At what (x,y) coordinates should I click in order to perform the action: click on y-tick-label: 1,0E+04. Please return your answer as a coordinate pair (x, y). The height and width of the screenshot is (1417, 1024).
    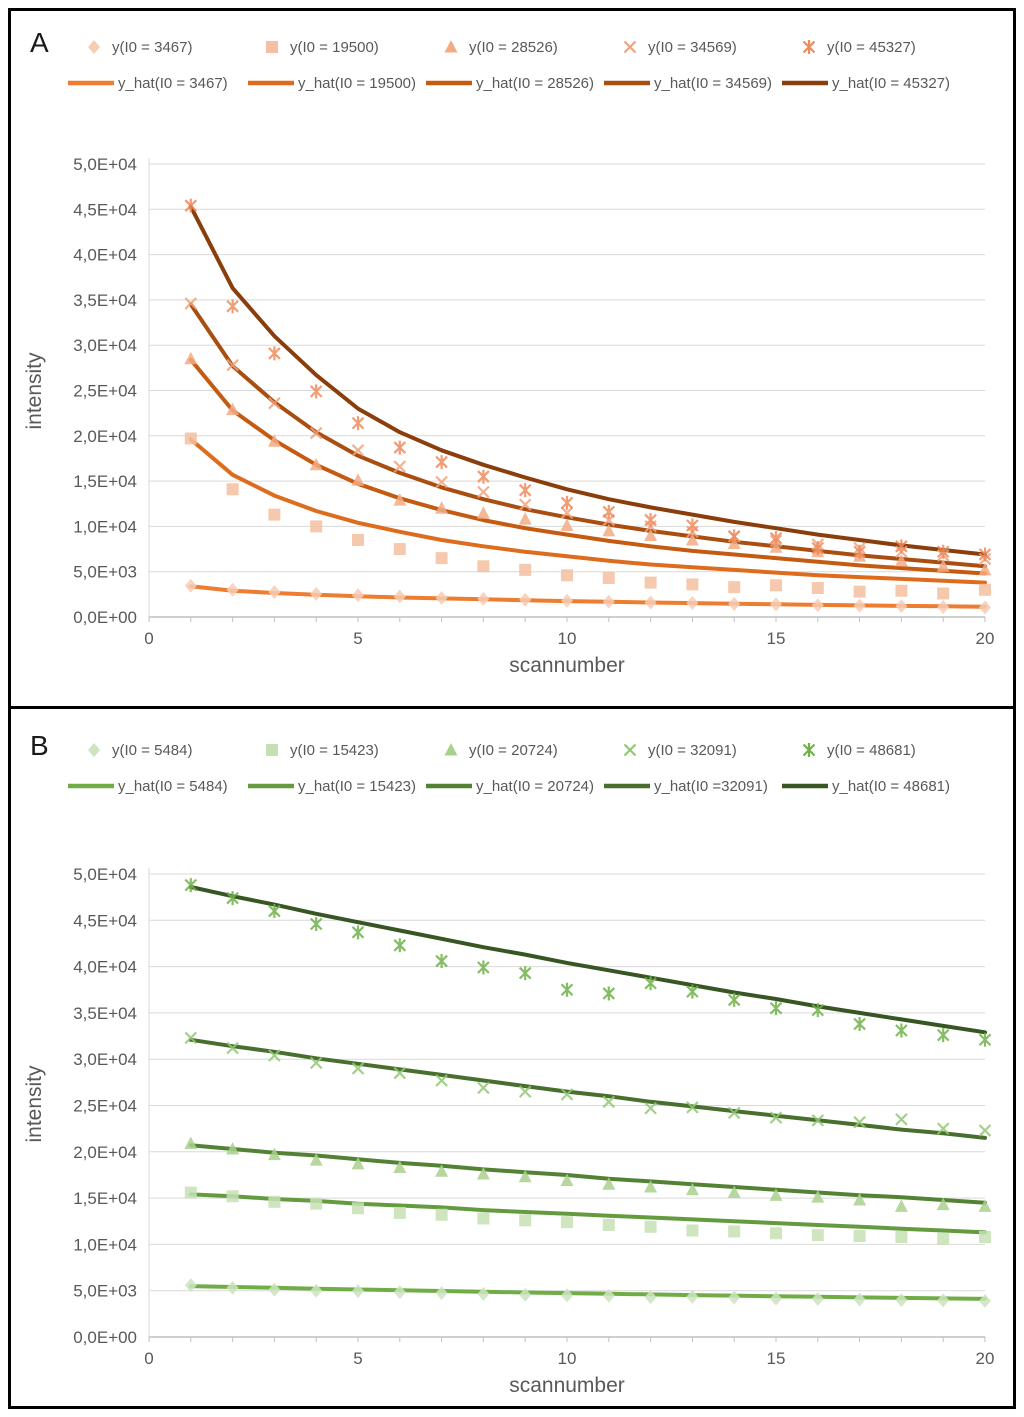
    Looking at the image, I should click on (105, 1244).